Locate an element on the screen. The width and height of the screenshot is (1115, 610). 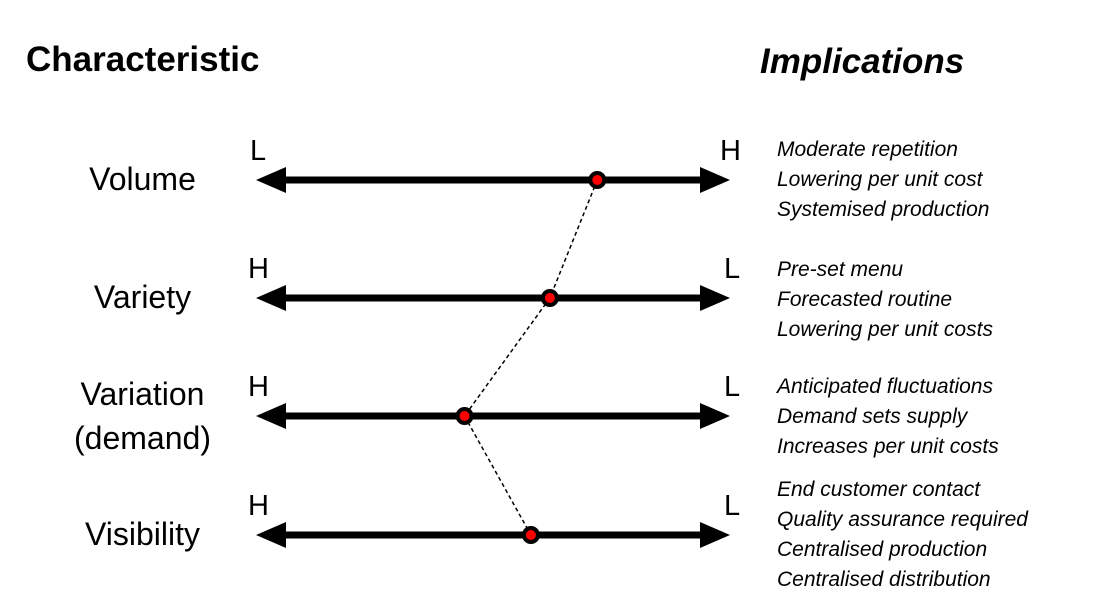
scale-arrow-left-variation is located at coordinates (271, 416).